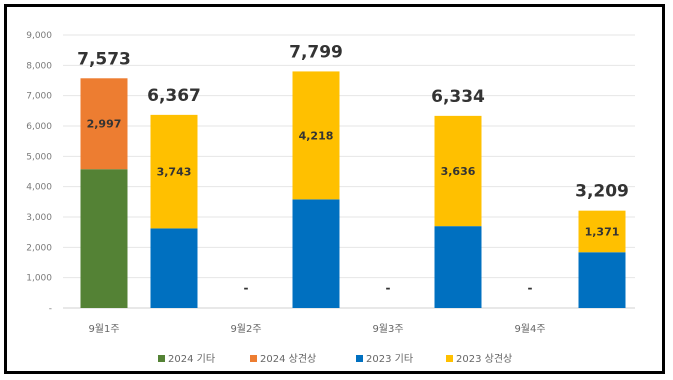  Describe the element at coordinates (104, 59) in the screenshot. I see `bar-total-label: 7,573` at that location.